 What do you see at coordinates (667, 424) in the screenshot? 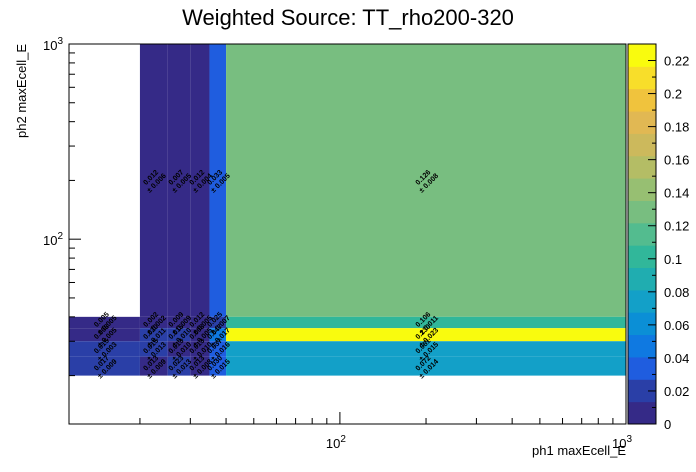
I see `colorbar-tick-label: 0` at bounding box center [667, 424].